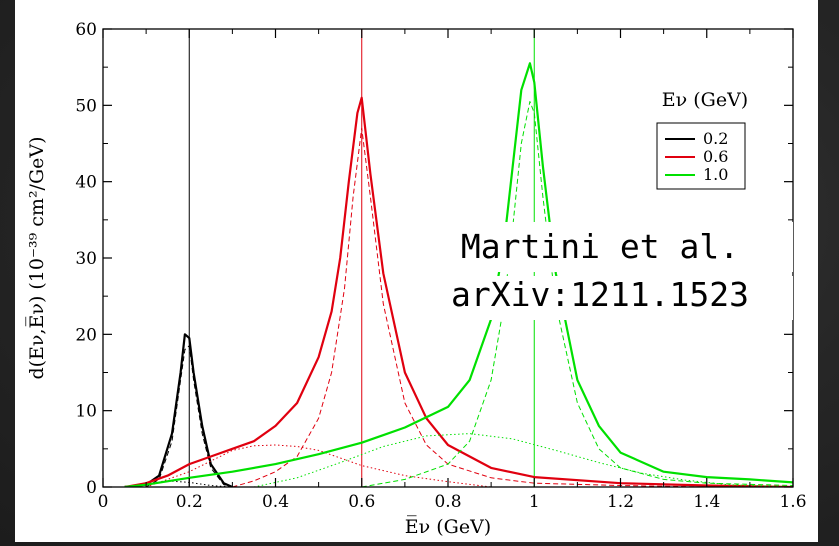  I want to click on legend-label-0.6: 0.6, so click(715, 156).